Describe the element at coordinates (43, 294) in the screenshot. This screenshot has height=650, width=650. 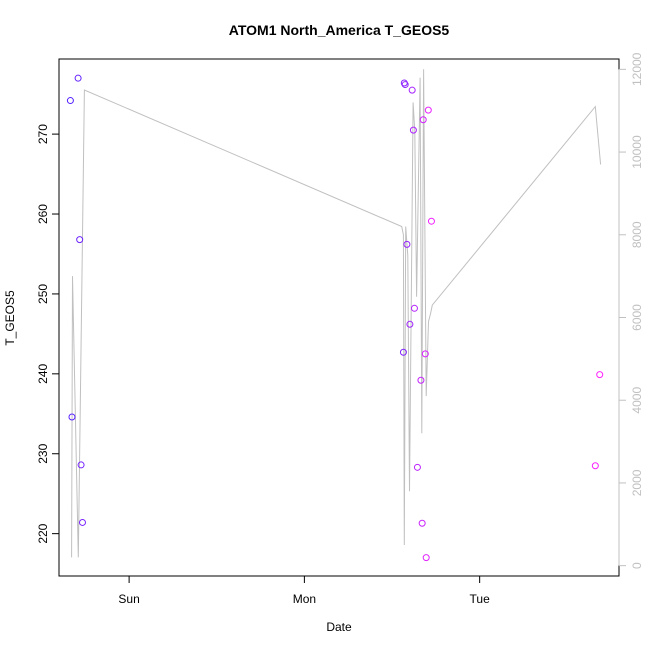
I see `y-tick-label: 250` at that location.